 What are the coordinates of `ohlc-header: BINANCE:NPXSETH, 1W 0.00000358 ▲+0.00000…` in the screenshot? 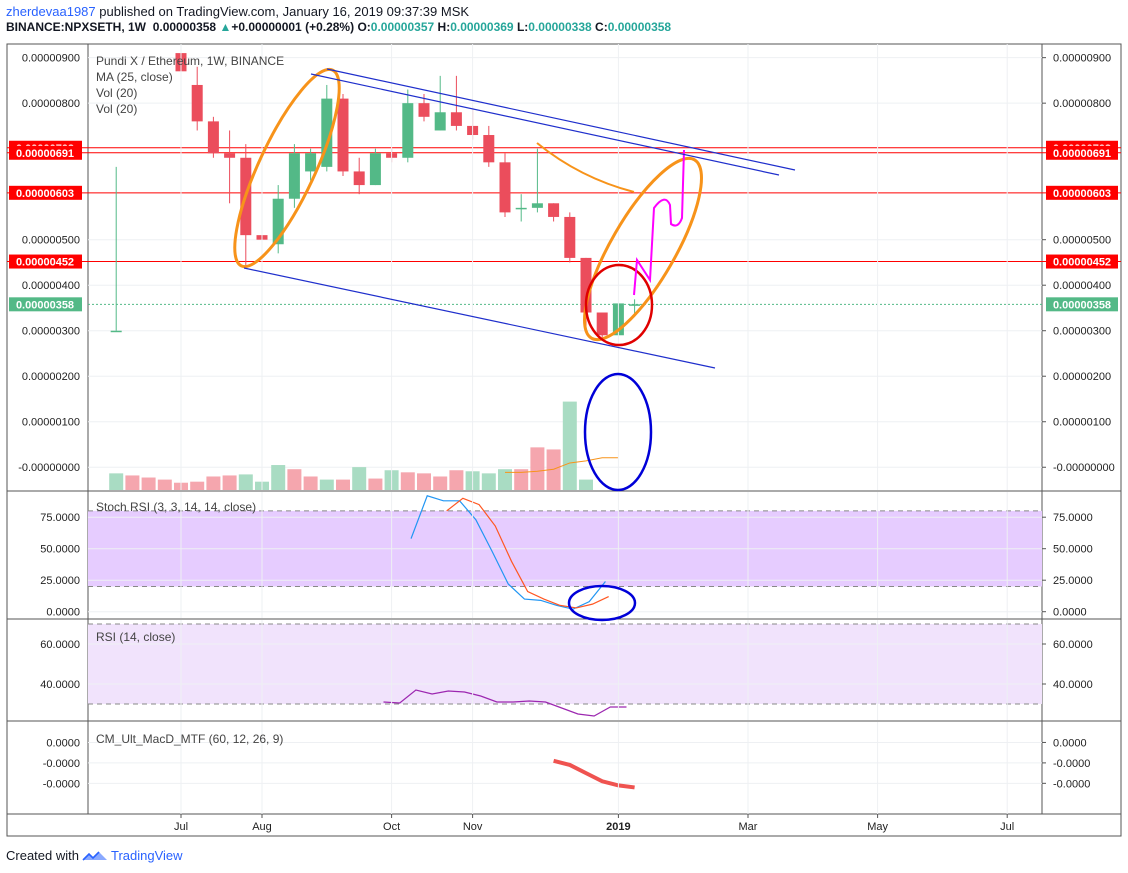 It's located at (338, 27).